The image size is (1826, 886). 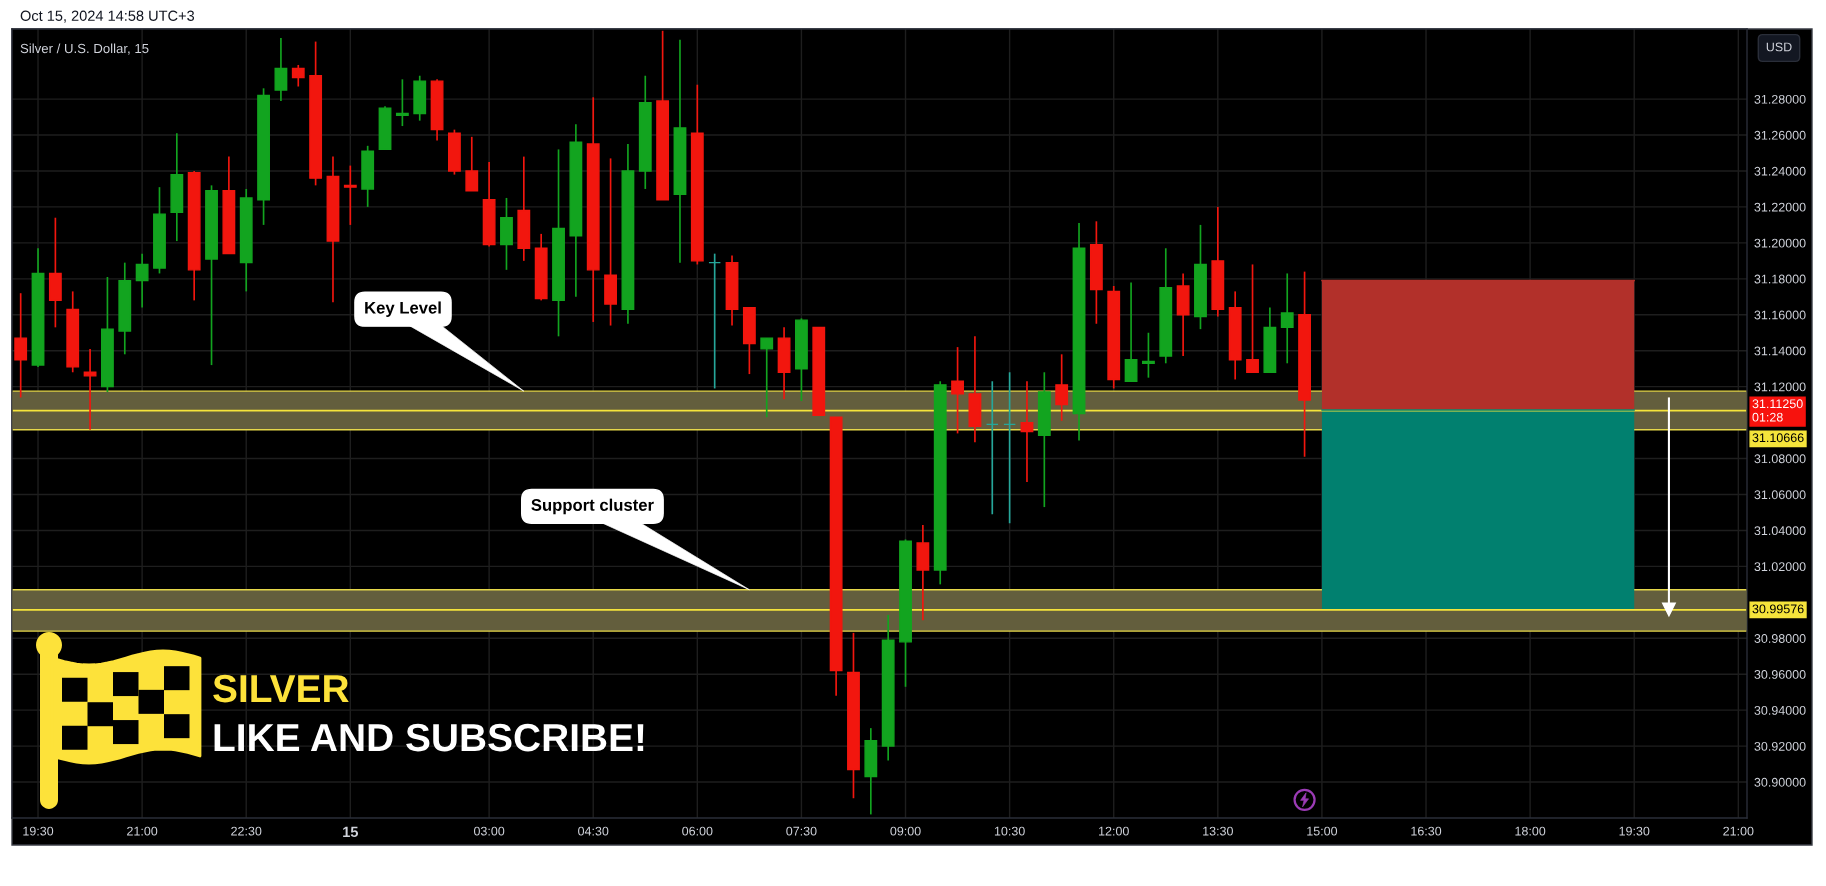 I want to click on y-tick-label: 31.20000, so click(x=1780, y=243).